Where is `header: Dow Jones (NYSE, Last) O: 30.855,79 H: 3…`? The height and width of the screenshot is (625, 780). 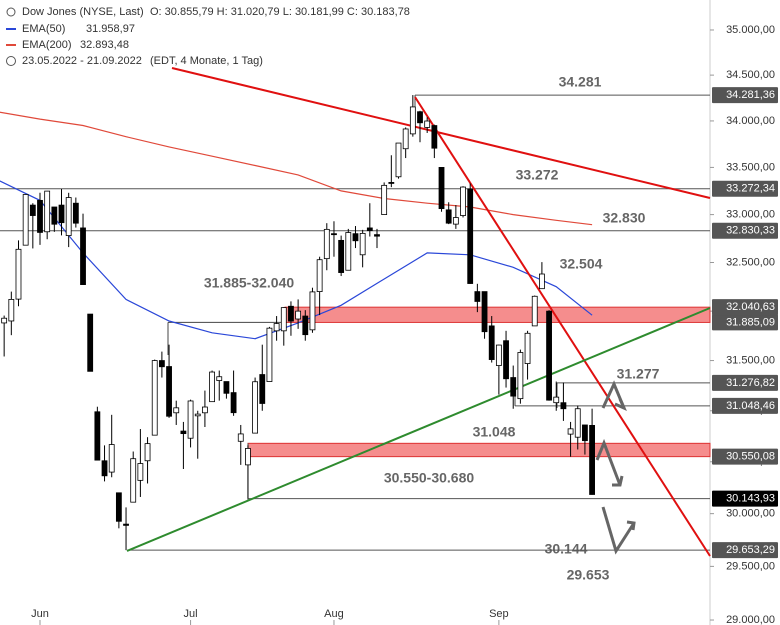 header: Dow Jones (NYSE, Last) O: 30.855,79 H: 3… is located at coordinates (208, 36).